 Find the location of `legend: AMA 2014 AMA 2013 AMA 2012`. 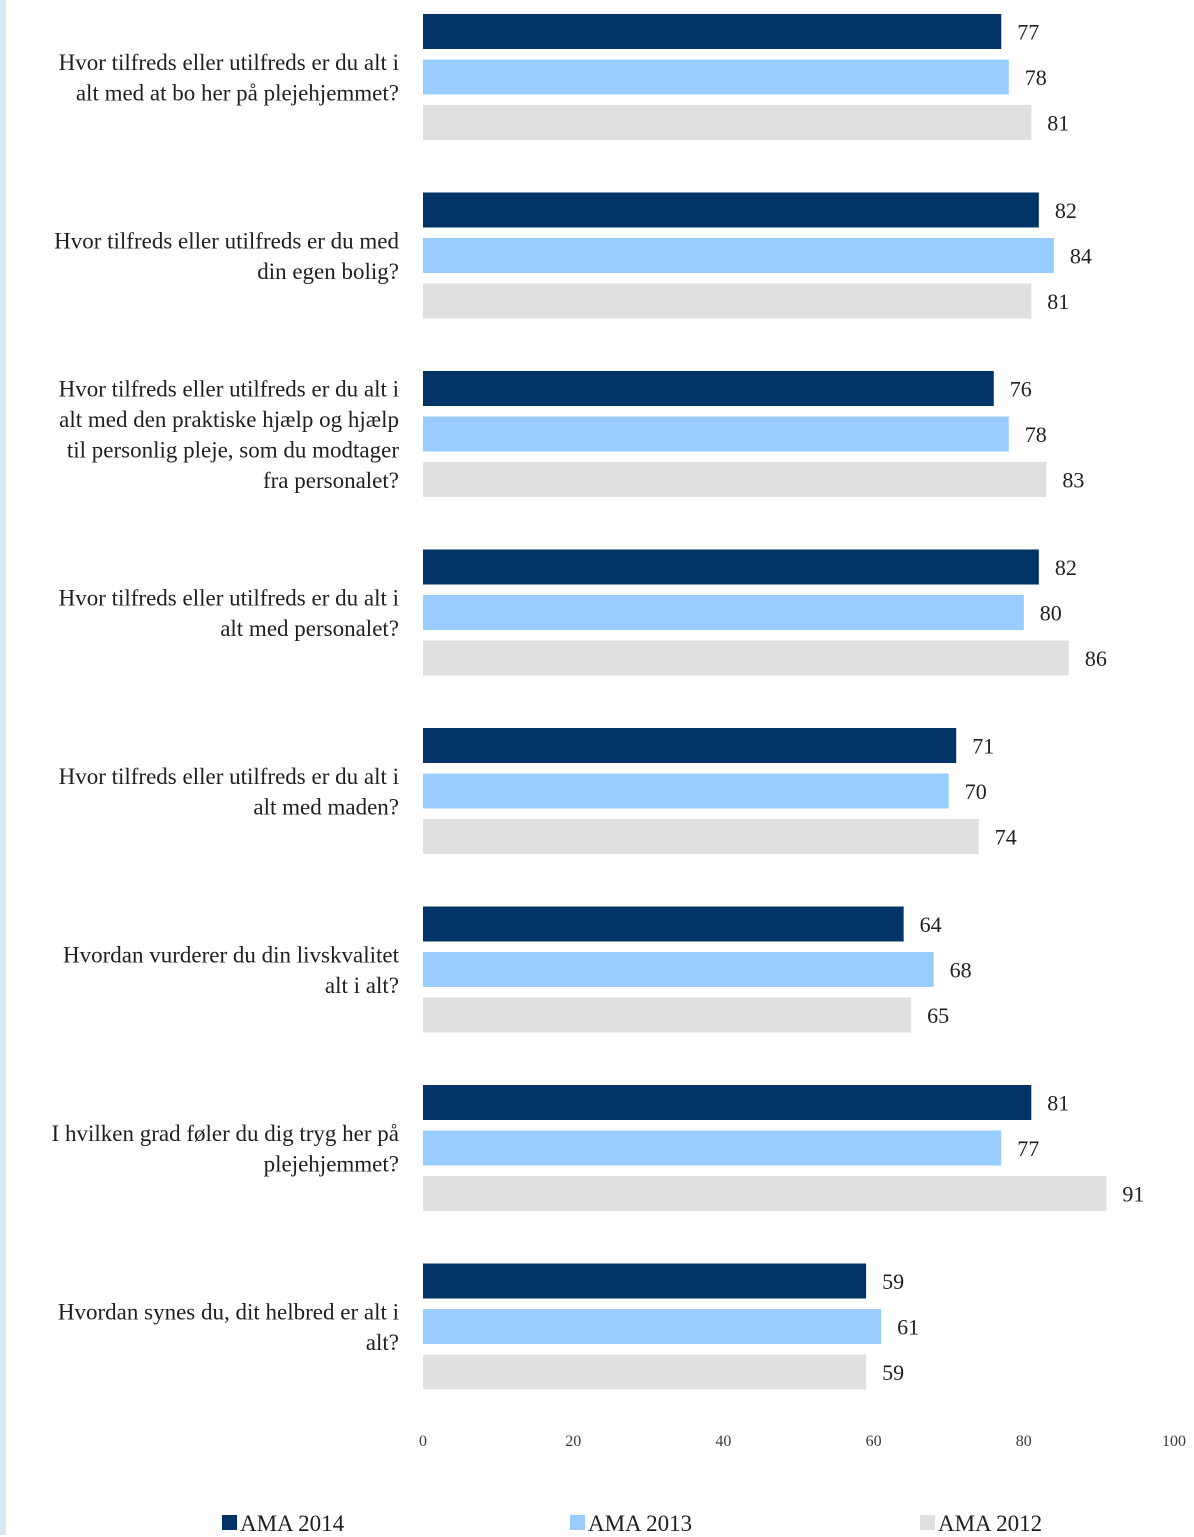

legend: AMA 2014 AMA 2013 AMA 2012 is located at coordinates (597, 1523).